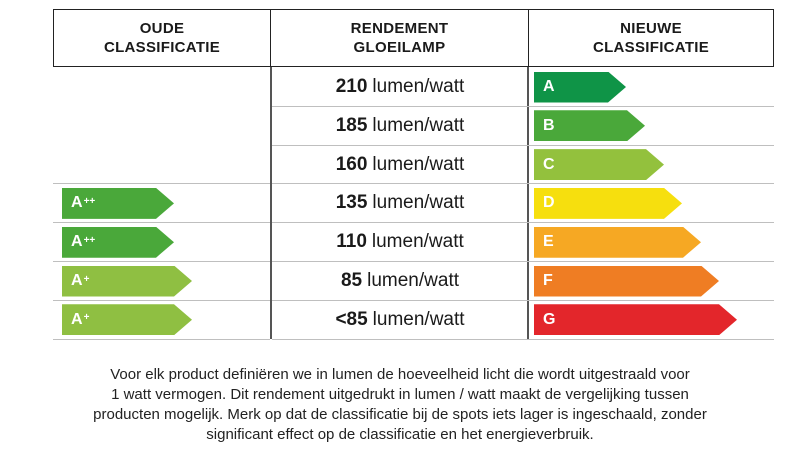 The width and height of the screenshot is (800, 450). I want to click on lumen-cell: 185 lumen/watt, so click(400, 126).